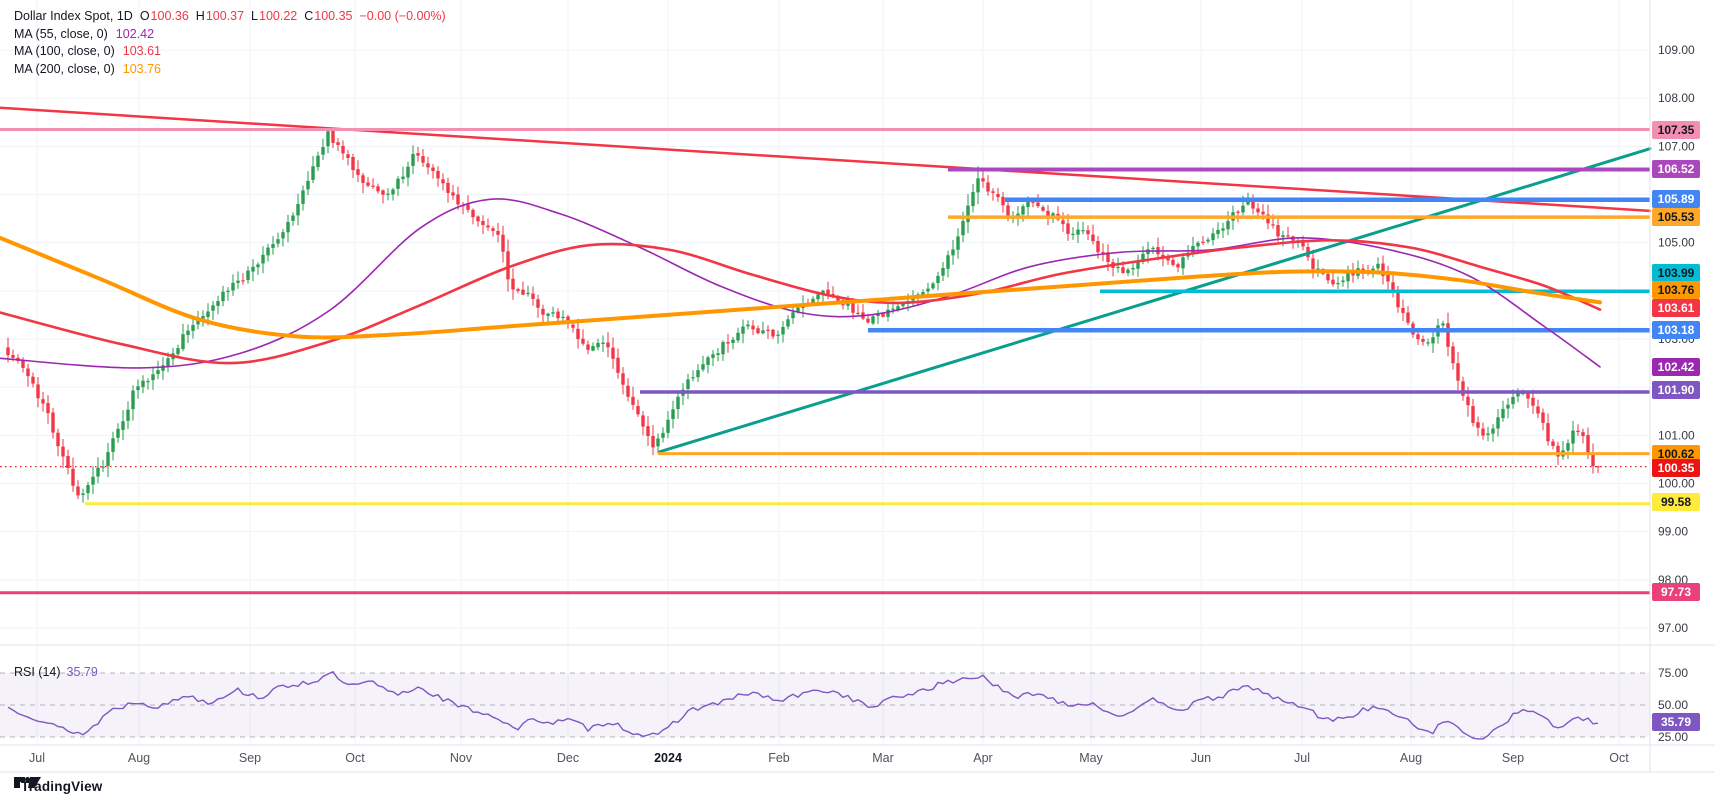 Image resolution: width=1715 pixels, height=808 pixels. I want to click on ma-100-line, so click(801, 301).